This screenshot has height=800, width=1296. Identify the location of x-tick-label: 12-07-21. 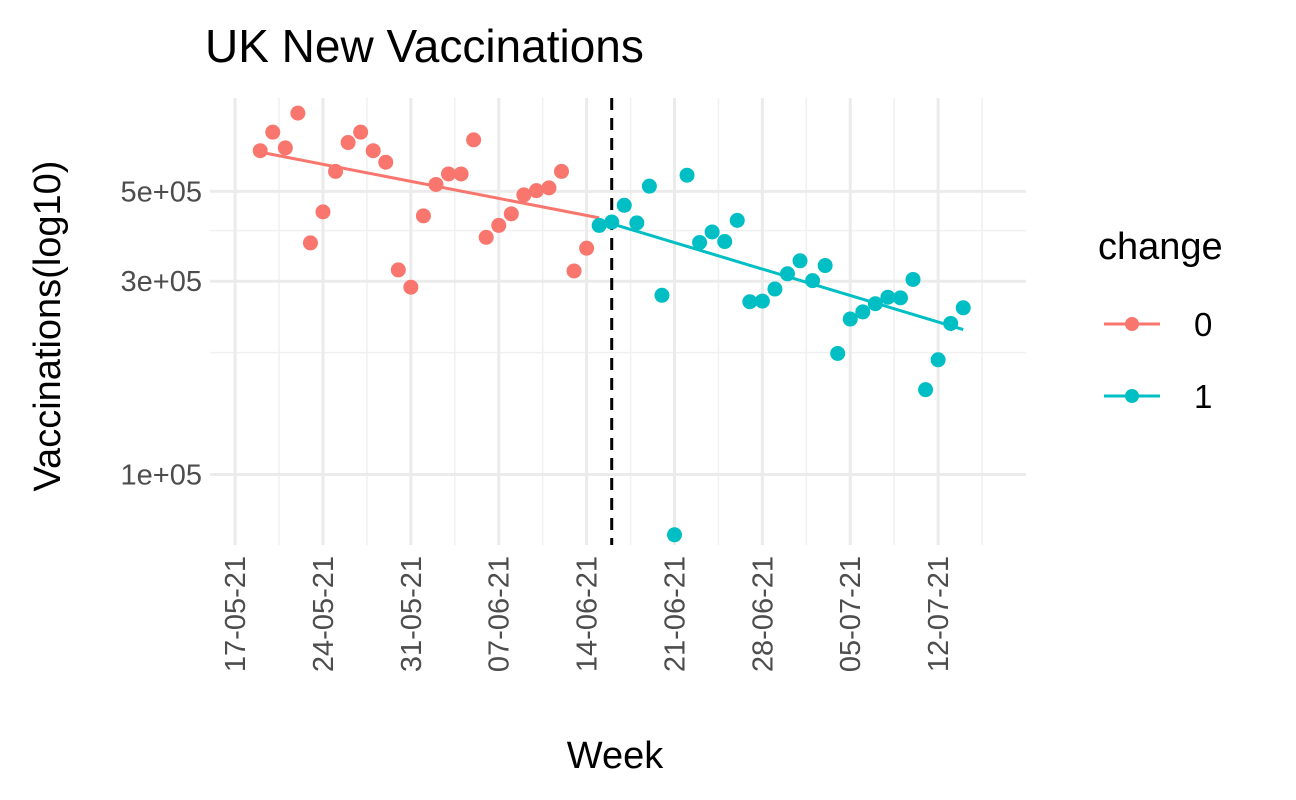
(939, 614).